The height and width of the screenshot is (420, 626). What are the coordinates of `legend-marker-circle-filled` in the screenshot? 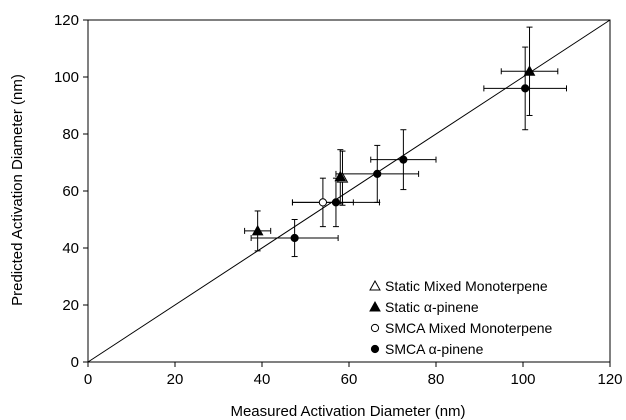 It's located at (375, 349).